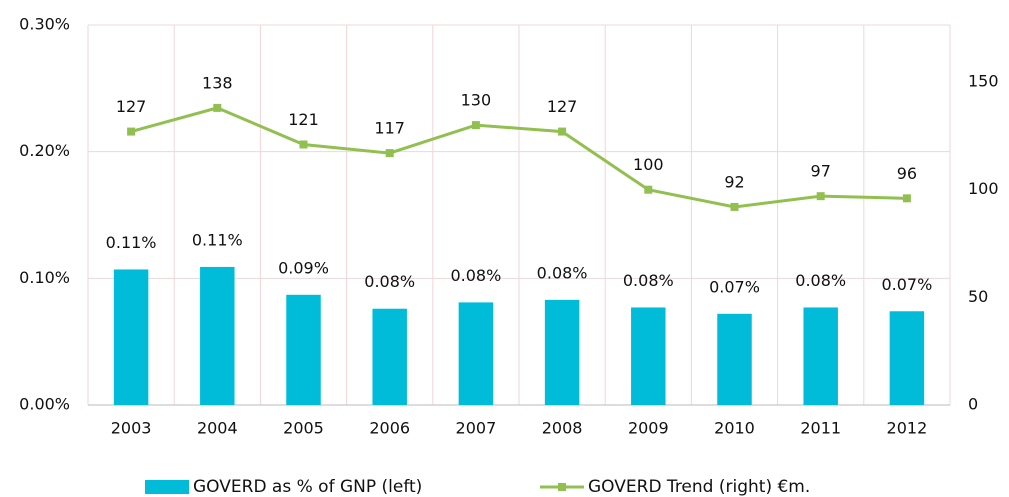 The height and width of the screenshot is (497, 1009). What do you see at coordinates (303, 267) in the screenshot?
I see `bar-value-label: 0.09%` at bounding box center [303, 267].